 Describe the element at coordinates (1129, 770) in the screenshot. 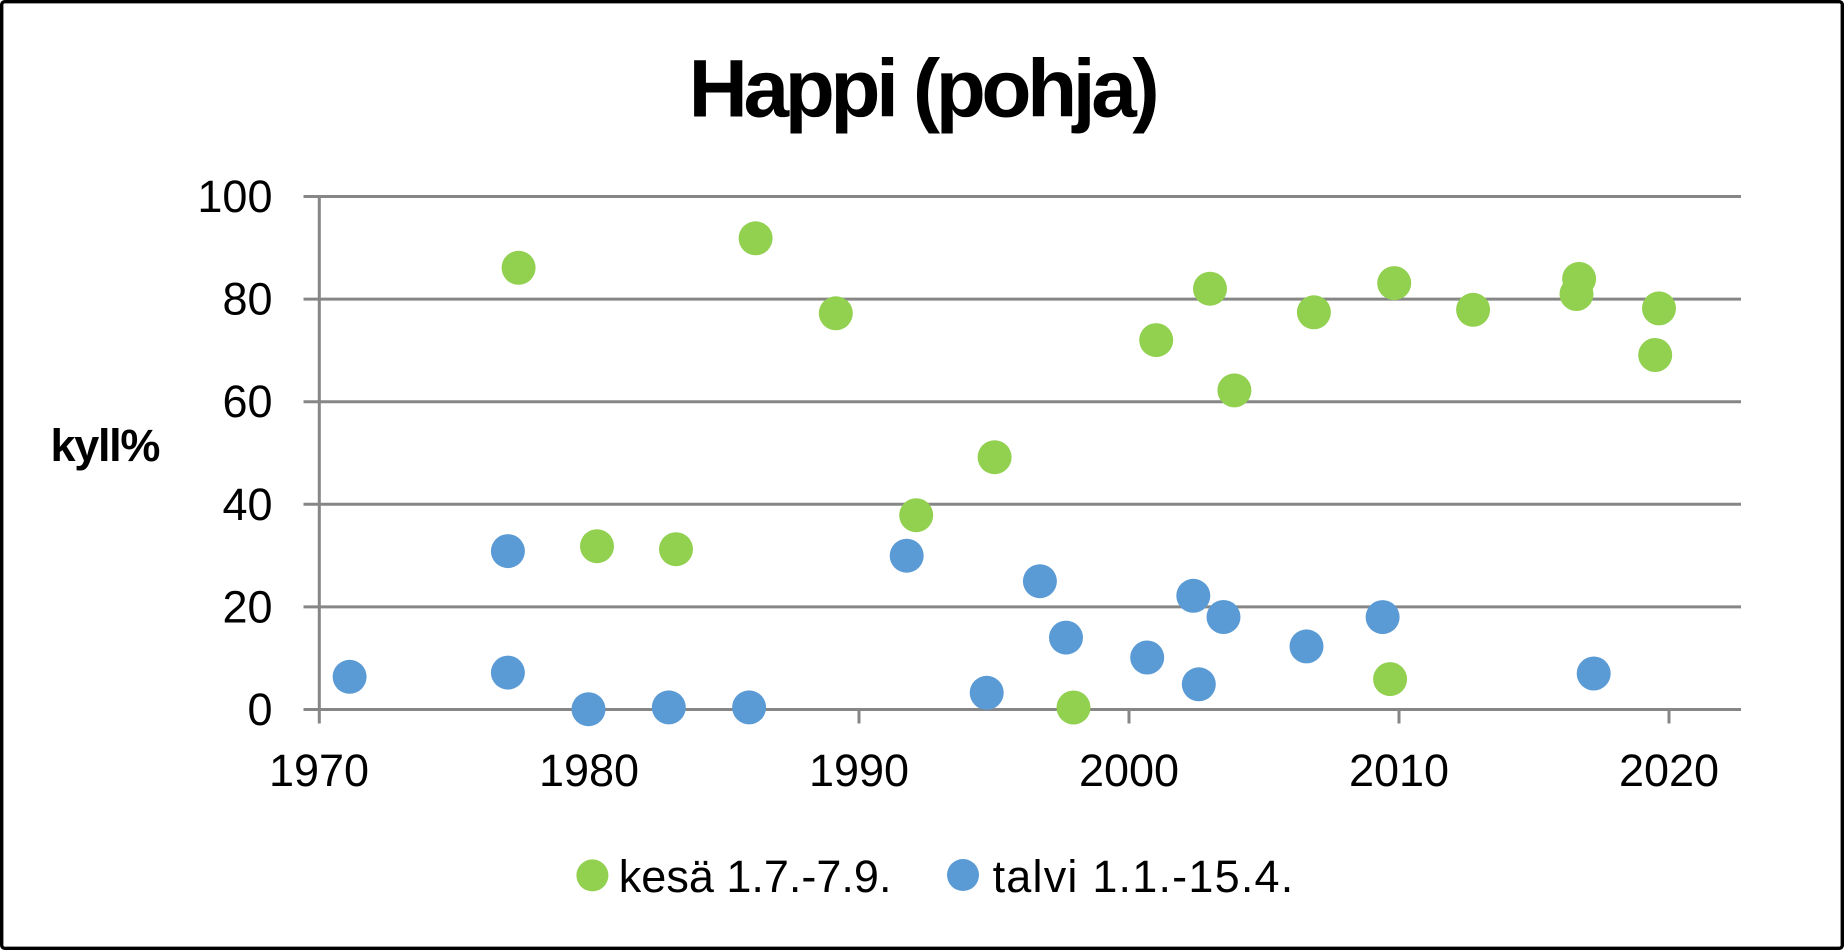

I see `svg-text: 2000` at that location.